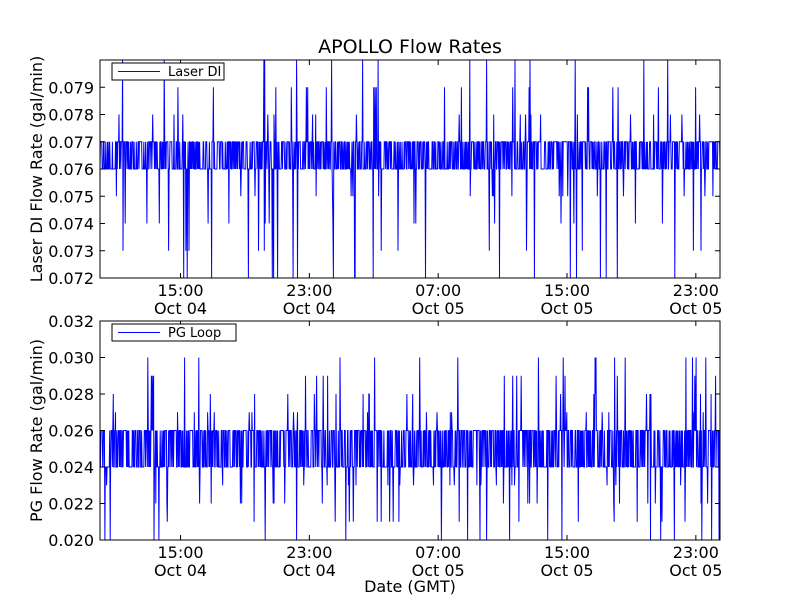  I want to click on y-tick-label: 0.074, so click(71, 224).